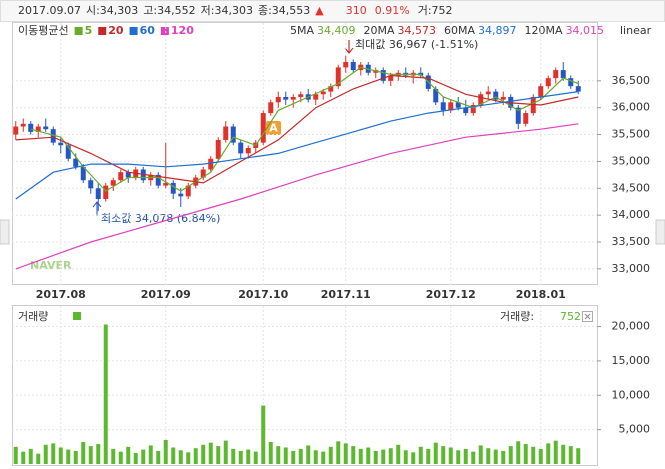 This screenshot has width=665, height=469. I want to click on header-field: 고:34,552, so click(169, 10).